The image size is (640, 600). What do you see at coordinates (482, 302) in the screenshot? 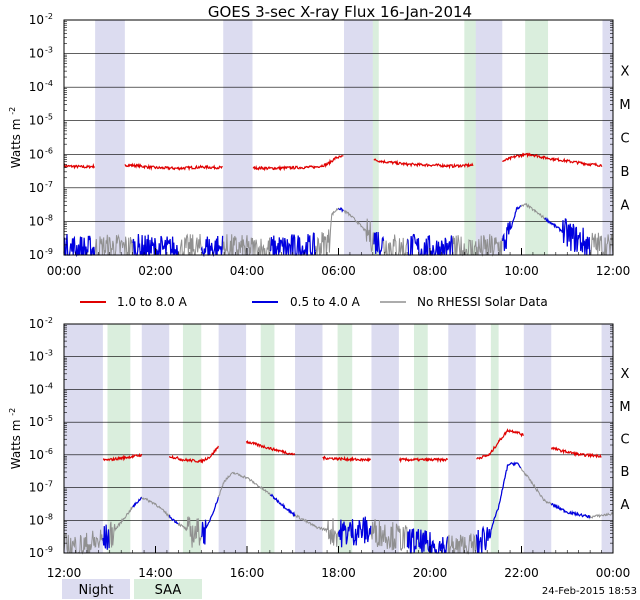
I see `legend-label-no-rhessi: No RHESSI Solar Data` at bounding box center [482, 302].